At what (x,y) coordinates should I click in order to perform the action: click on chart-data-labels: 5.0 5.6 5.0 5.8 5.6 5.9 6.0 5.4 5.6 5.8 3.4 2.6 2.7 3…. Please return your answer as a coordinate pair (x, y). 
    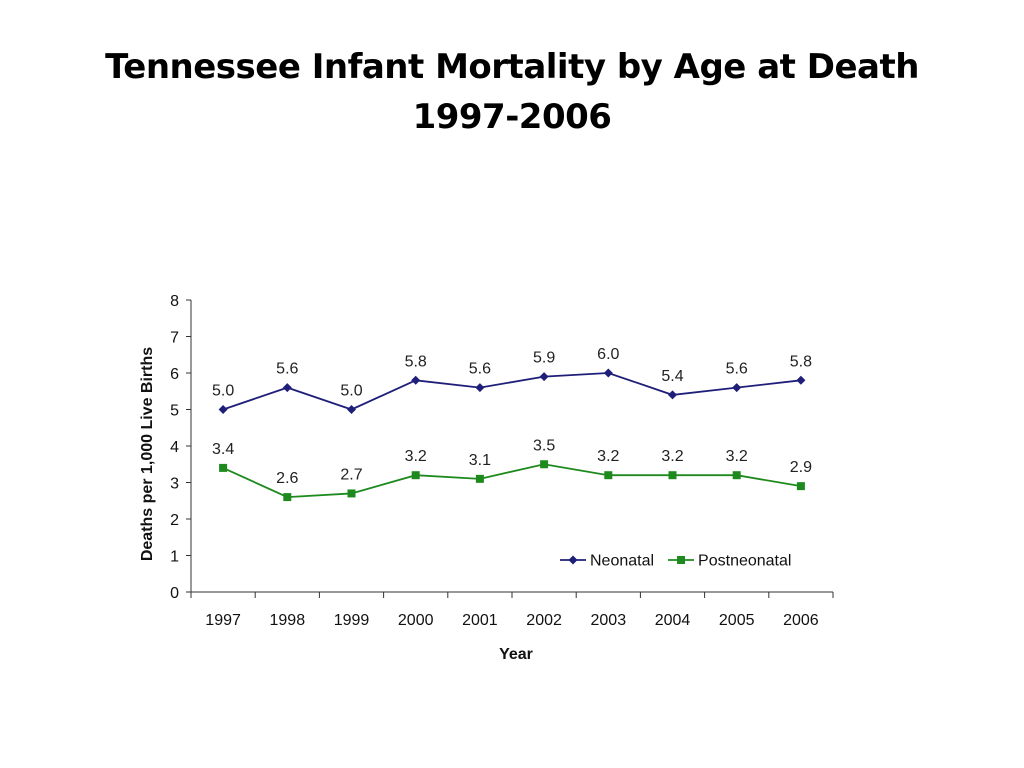
    Looking at the image, I should click on (512, 416).